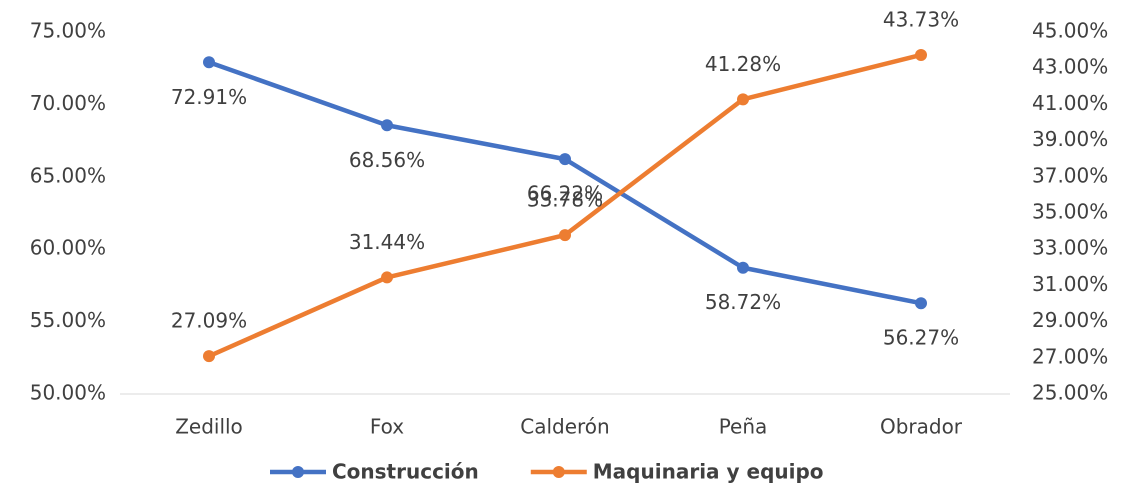 This screenshot has width=1146, height=489. Describe the element at coordinates (68, 175) in the screenshot. I see `y-tick-label: 65.00%` at that location.